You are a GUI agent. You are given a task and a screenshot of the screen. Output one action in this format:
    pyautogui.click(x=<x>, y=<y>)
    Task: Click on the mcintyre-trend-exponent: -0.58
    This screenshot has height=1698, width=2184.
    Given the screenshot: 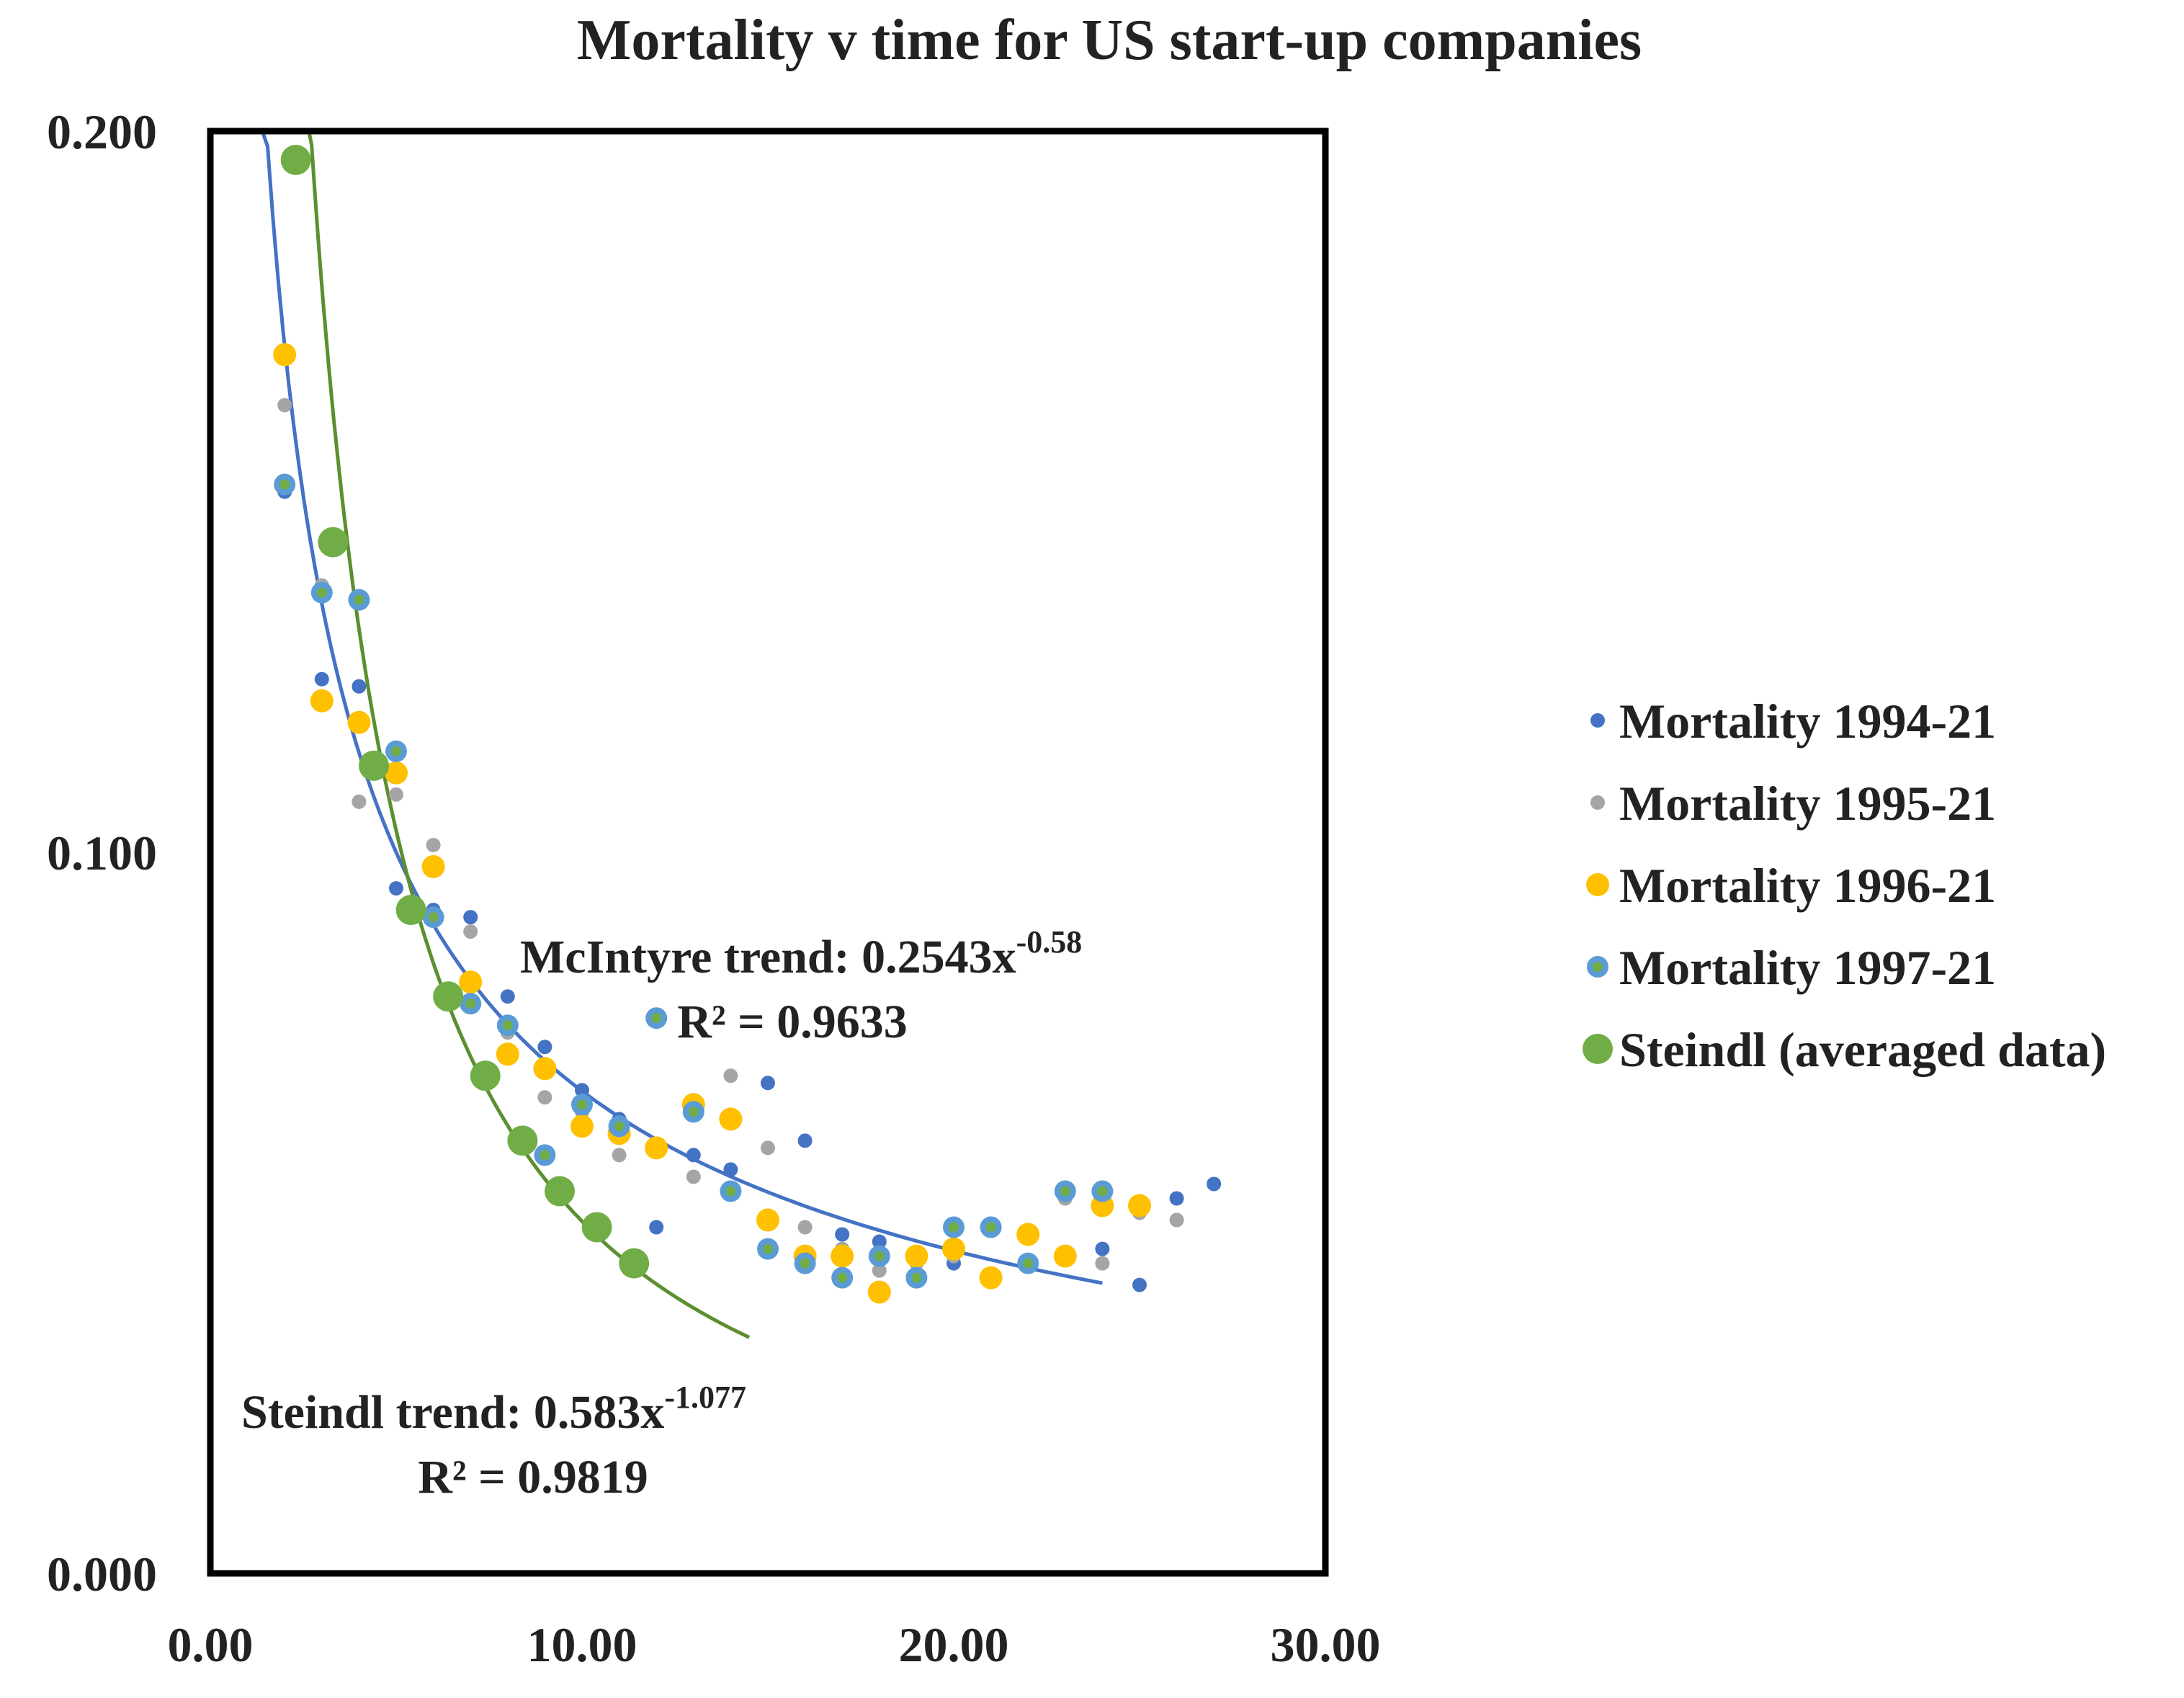 What is the action you would take?
    pyautogui.click(x=1049, y=942)
    